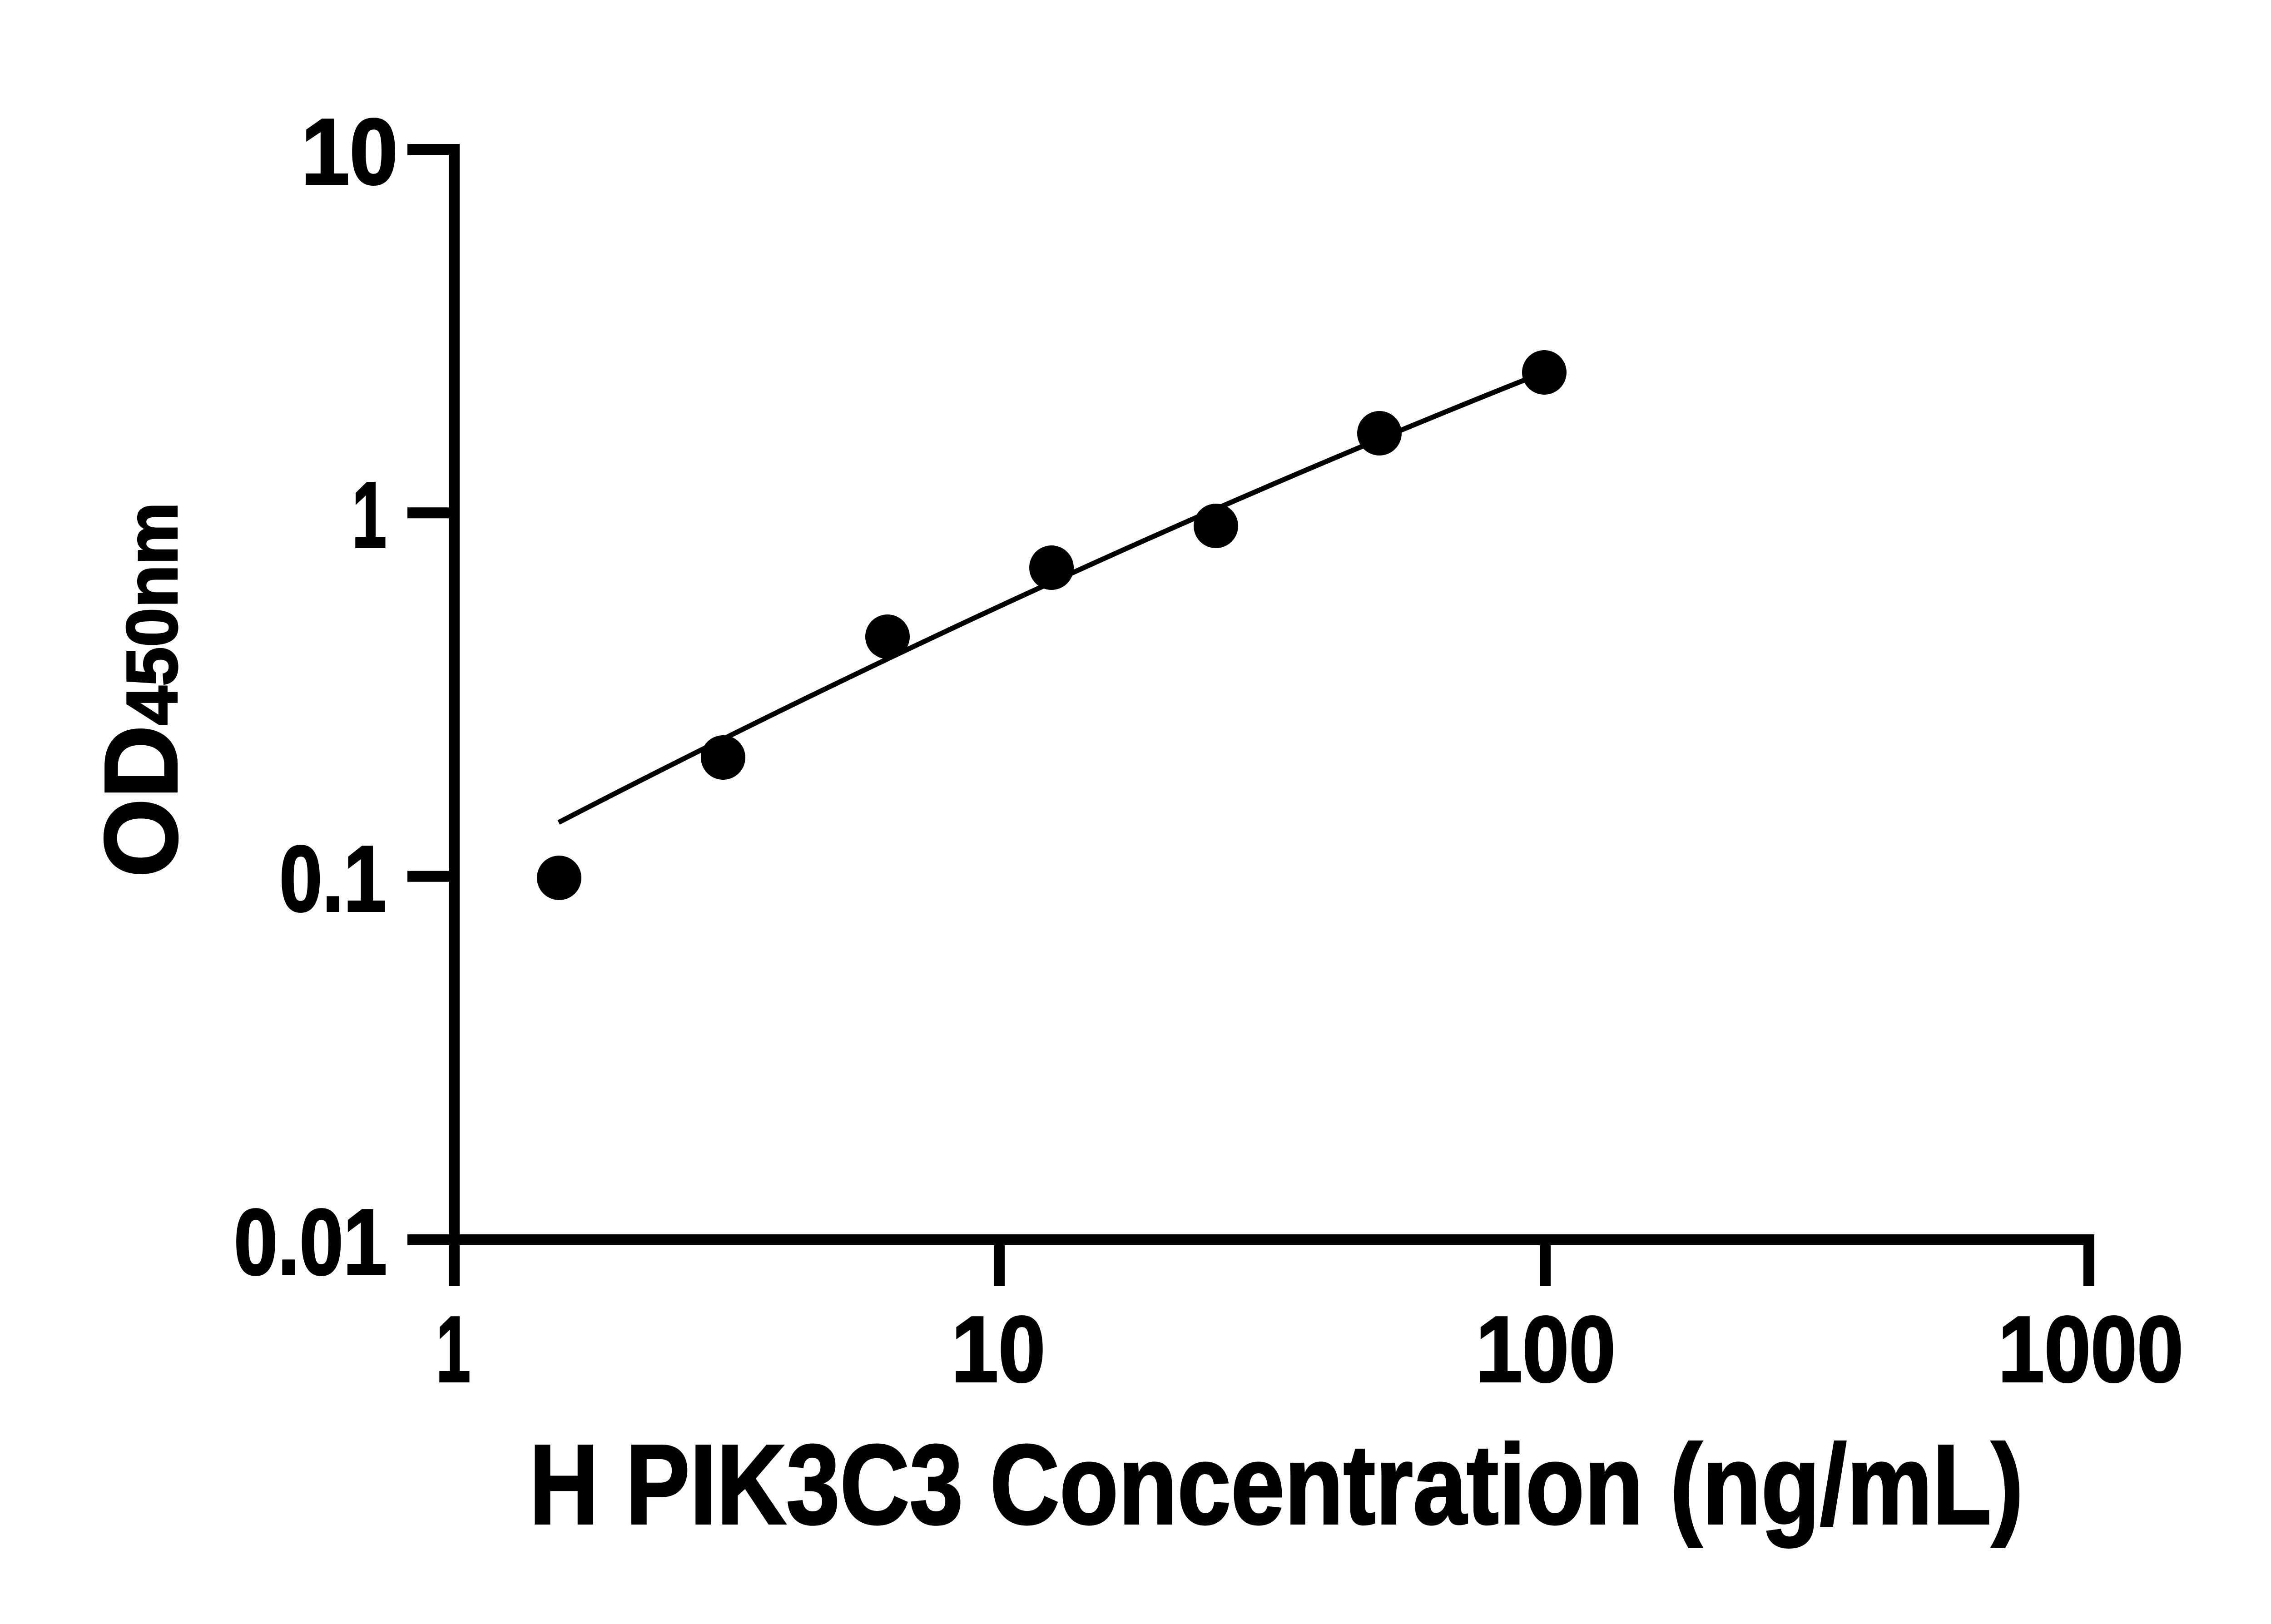 The height and width of the screenshot is (1624, 2271). What do you see at coordinates (310, 1242) in the screenshot?
I see `svg-text: 0.01` at bounding box center [310, 1242].